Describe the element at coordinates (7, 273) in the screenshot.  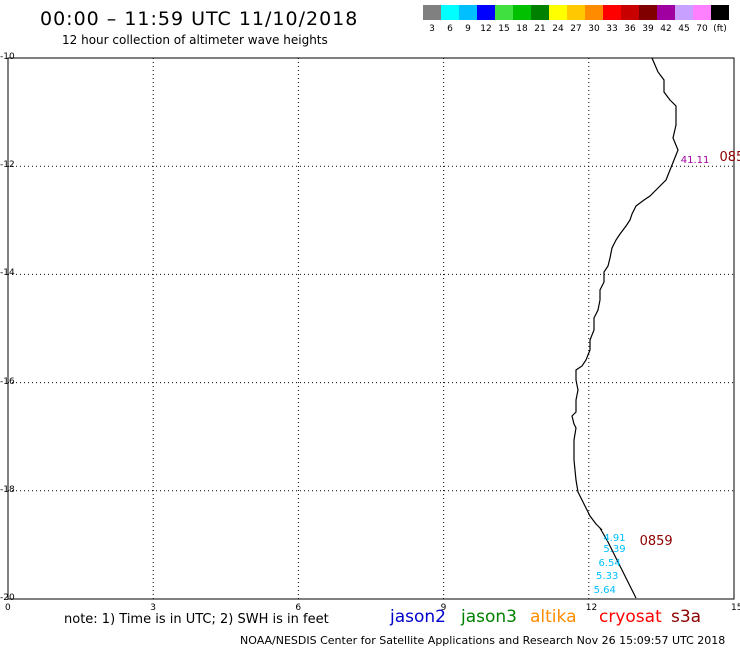
I see `latitude-tick-label: -14` at that location.